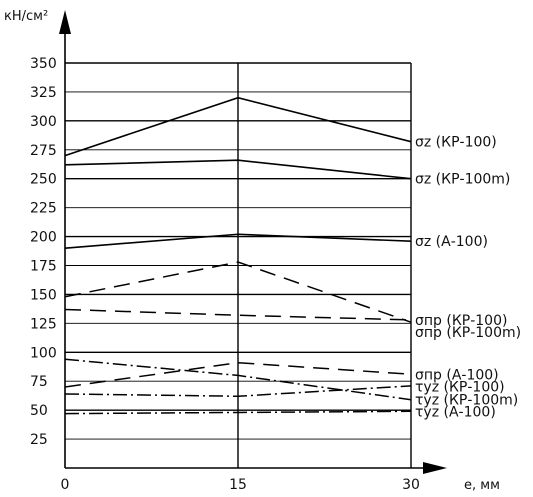 The width and height of the screenshot is (533, 497). Describe the element at coordinates (43, 295) in the screenshot. I see `y-tick-label: 150` at that location.